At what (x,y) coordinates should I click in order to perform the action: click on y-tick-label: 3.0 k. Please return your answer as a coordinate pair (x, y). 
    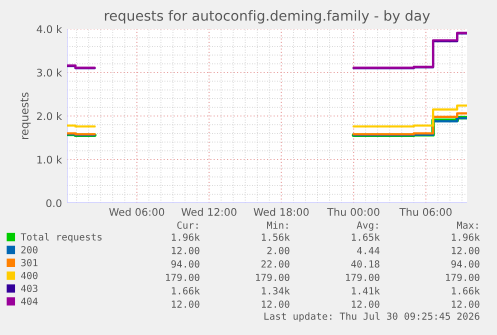
    Looking at the image, I should click on (49, 72).